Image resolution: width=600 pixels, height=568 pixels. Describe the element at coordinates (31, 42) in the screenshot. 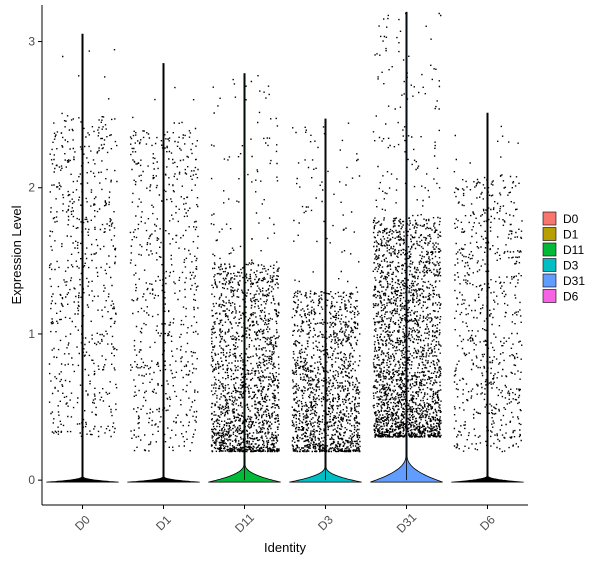

I see `y-tick-label: 3` at that location.